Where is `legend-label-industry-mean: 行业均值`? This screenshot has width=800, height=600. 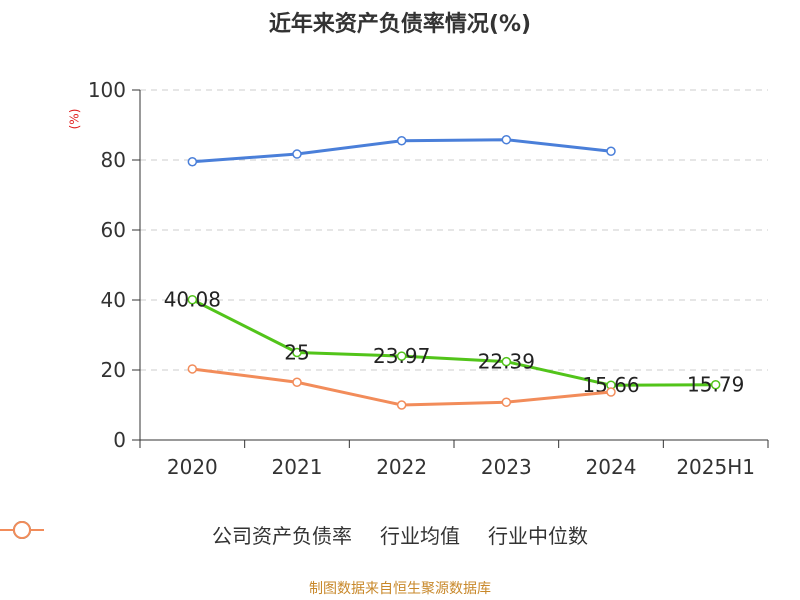
legend-label-industry-mean: 行业均值 is located at coordinates (420, 536).